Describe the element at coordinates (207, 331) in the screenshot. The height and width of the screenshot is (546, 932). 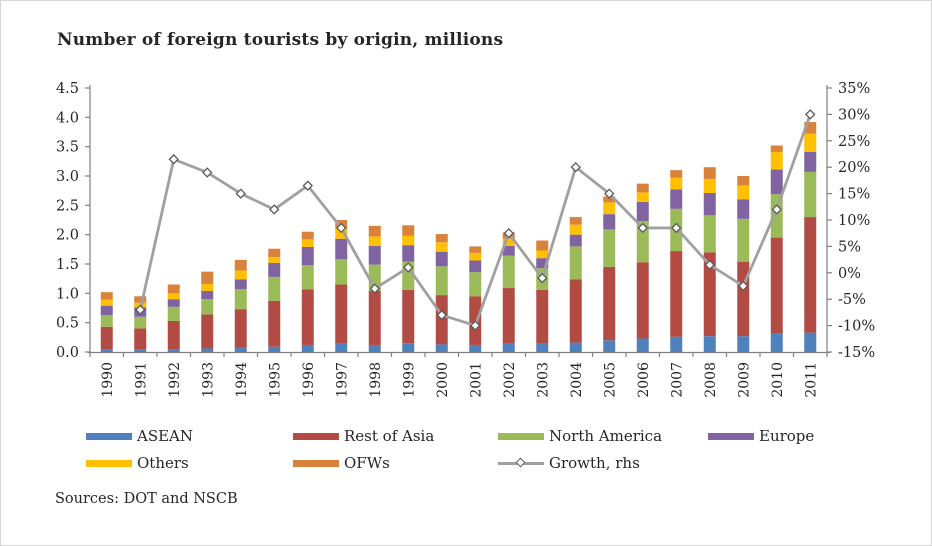
I see `bar-segment-rest_of_asia-1993` at that location.